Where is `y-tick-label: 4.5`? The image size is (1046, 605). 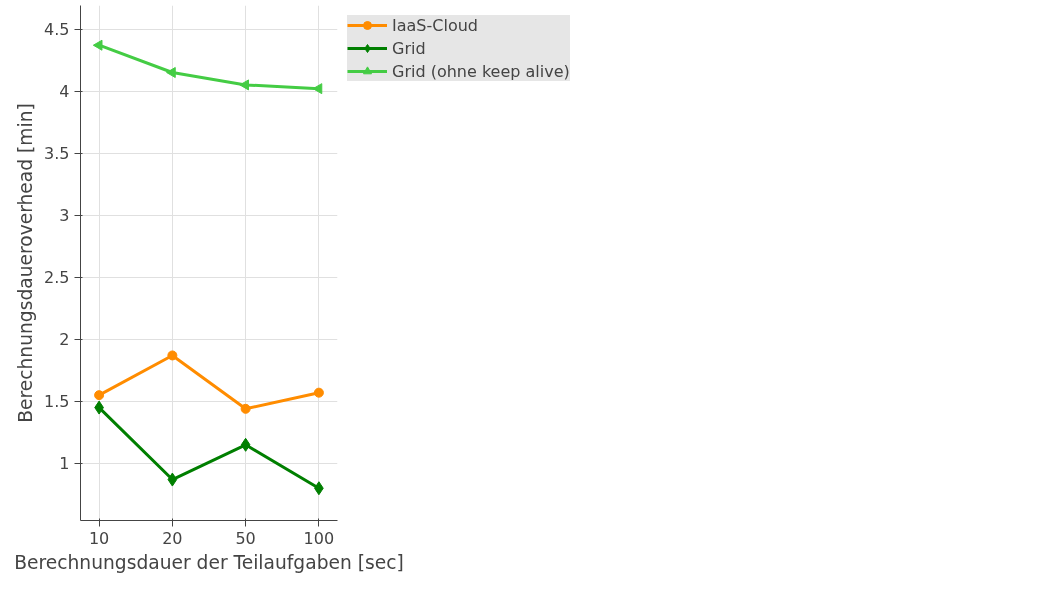
y-tick-label: 4.5 is located at coordinates (57, 30).